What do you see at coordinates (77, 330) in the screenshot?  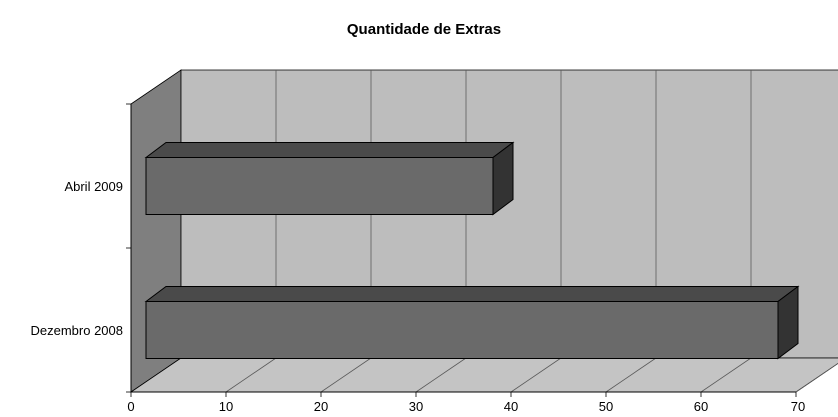 I see `category-label: Dezembro 2008` at bounding box center [77, 330].